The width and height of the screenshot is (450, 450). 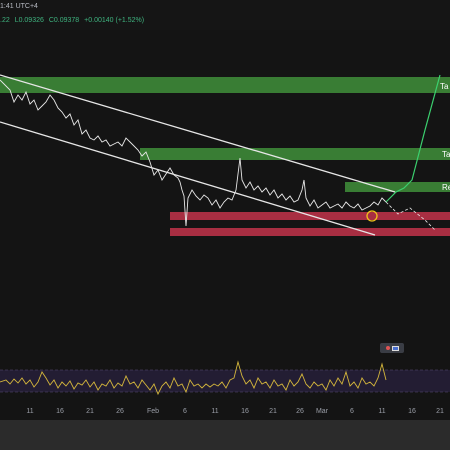 I want to click on ohlc-readout: .22 L0.09326 C0.09378 +0.00140 (+1.52%), so click(x=73, y=21).